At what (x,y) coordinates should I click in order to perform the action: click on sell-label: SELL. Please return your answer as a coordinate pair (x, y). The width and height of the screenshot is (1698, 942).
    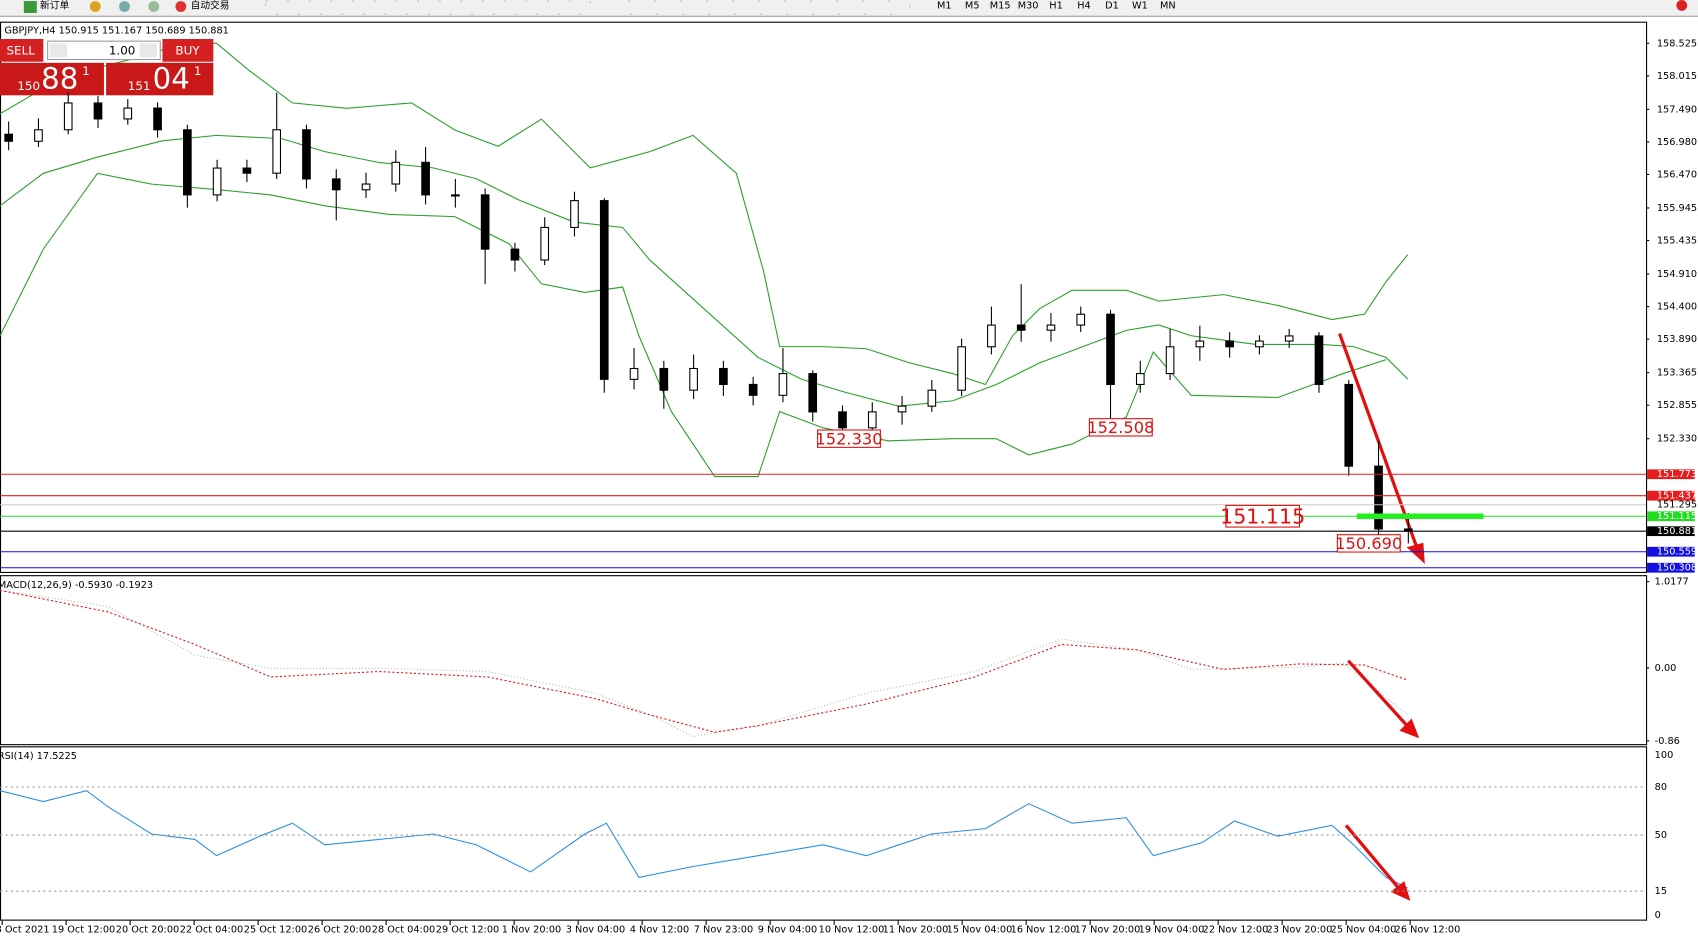
    Looking at the image, I should click on (20, 50).